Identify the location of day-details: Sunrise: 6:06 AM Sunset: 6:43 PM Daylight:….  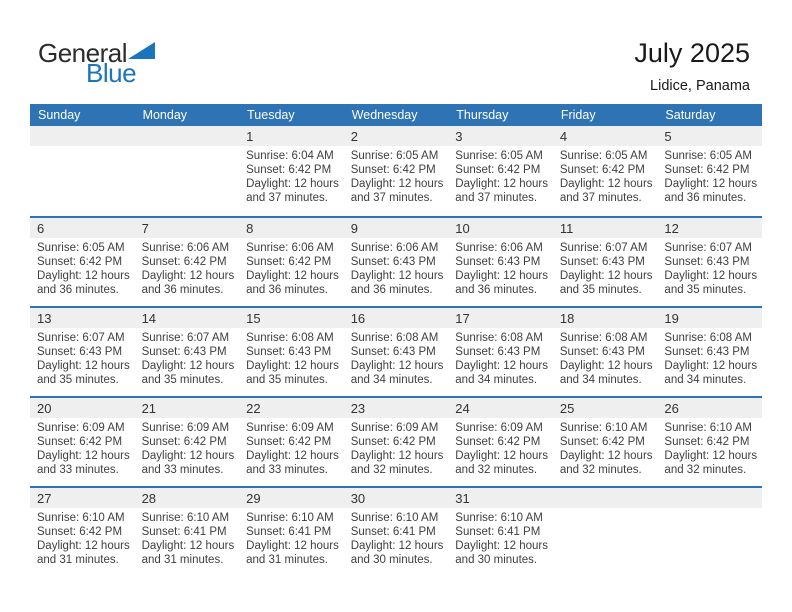
(500, 267).